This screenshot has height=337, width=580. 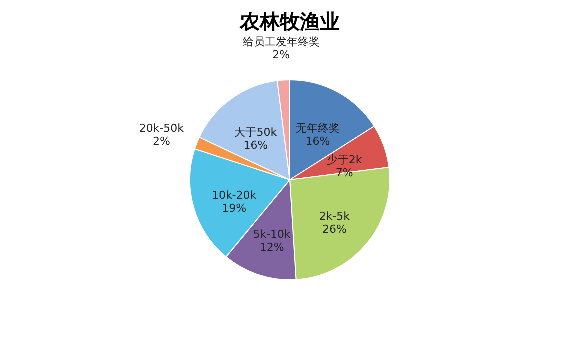 I want to click on slice-label: 5k-10k, so click(x=272, y=235).